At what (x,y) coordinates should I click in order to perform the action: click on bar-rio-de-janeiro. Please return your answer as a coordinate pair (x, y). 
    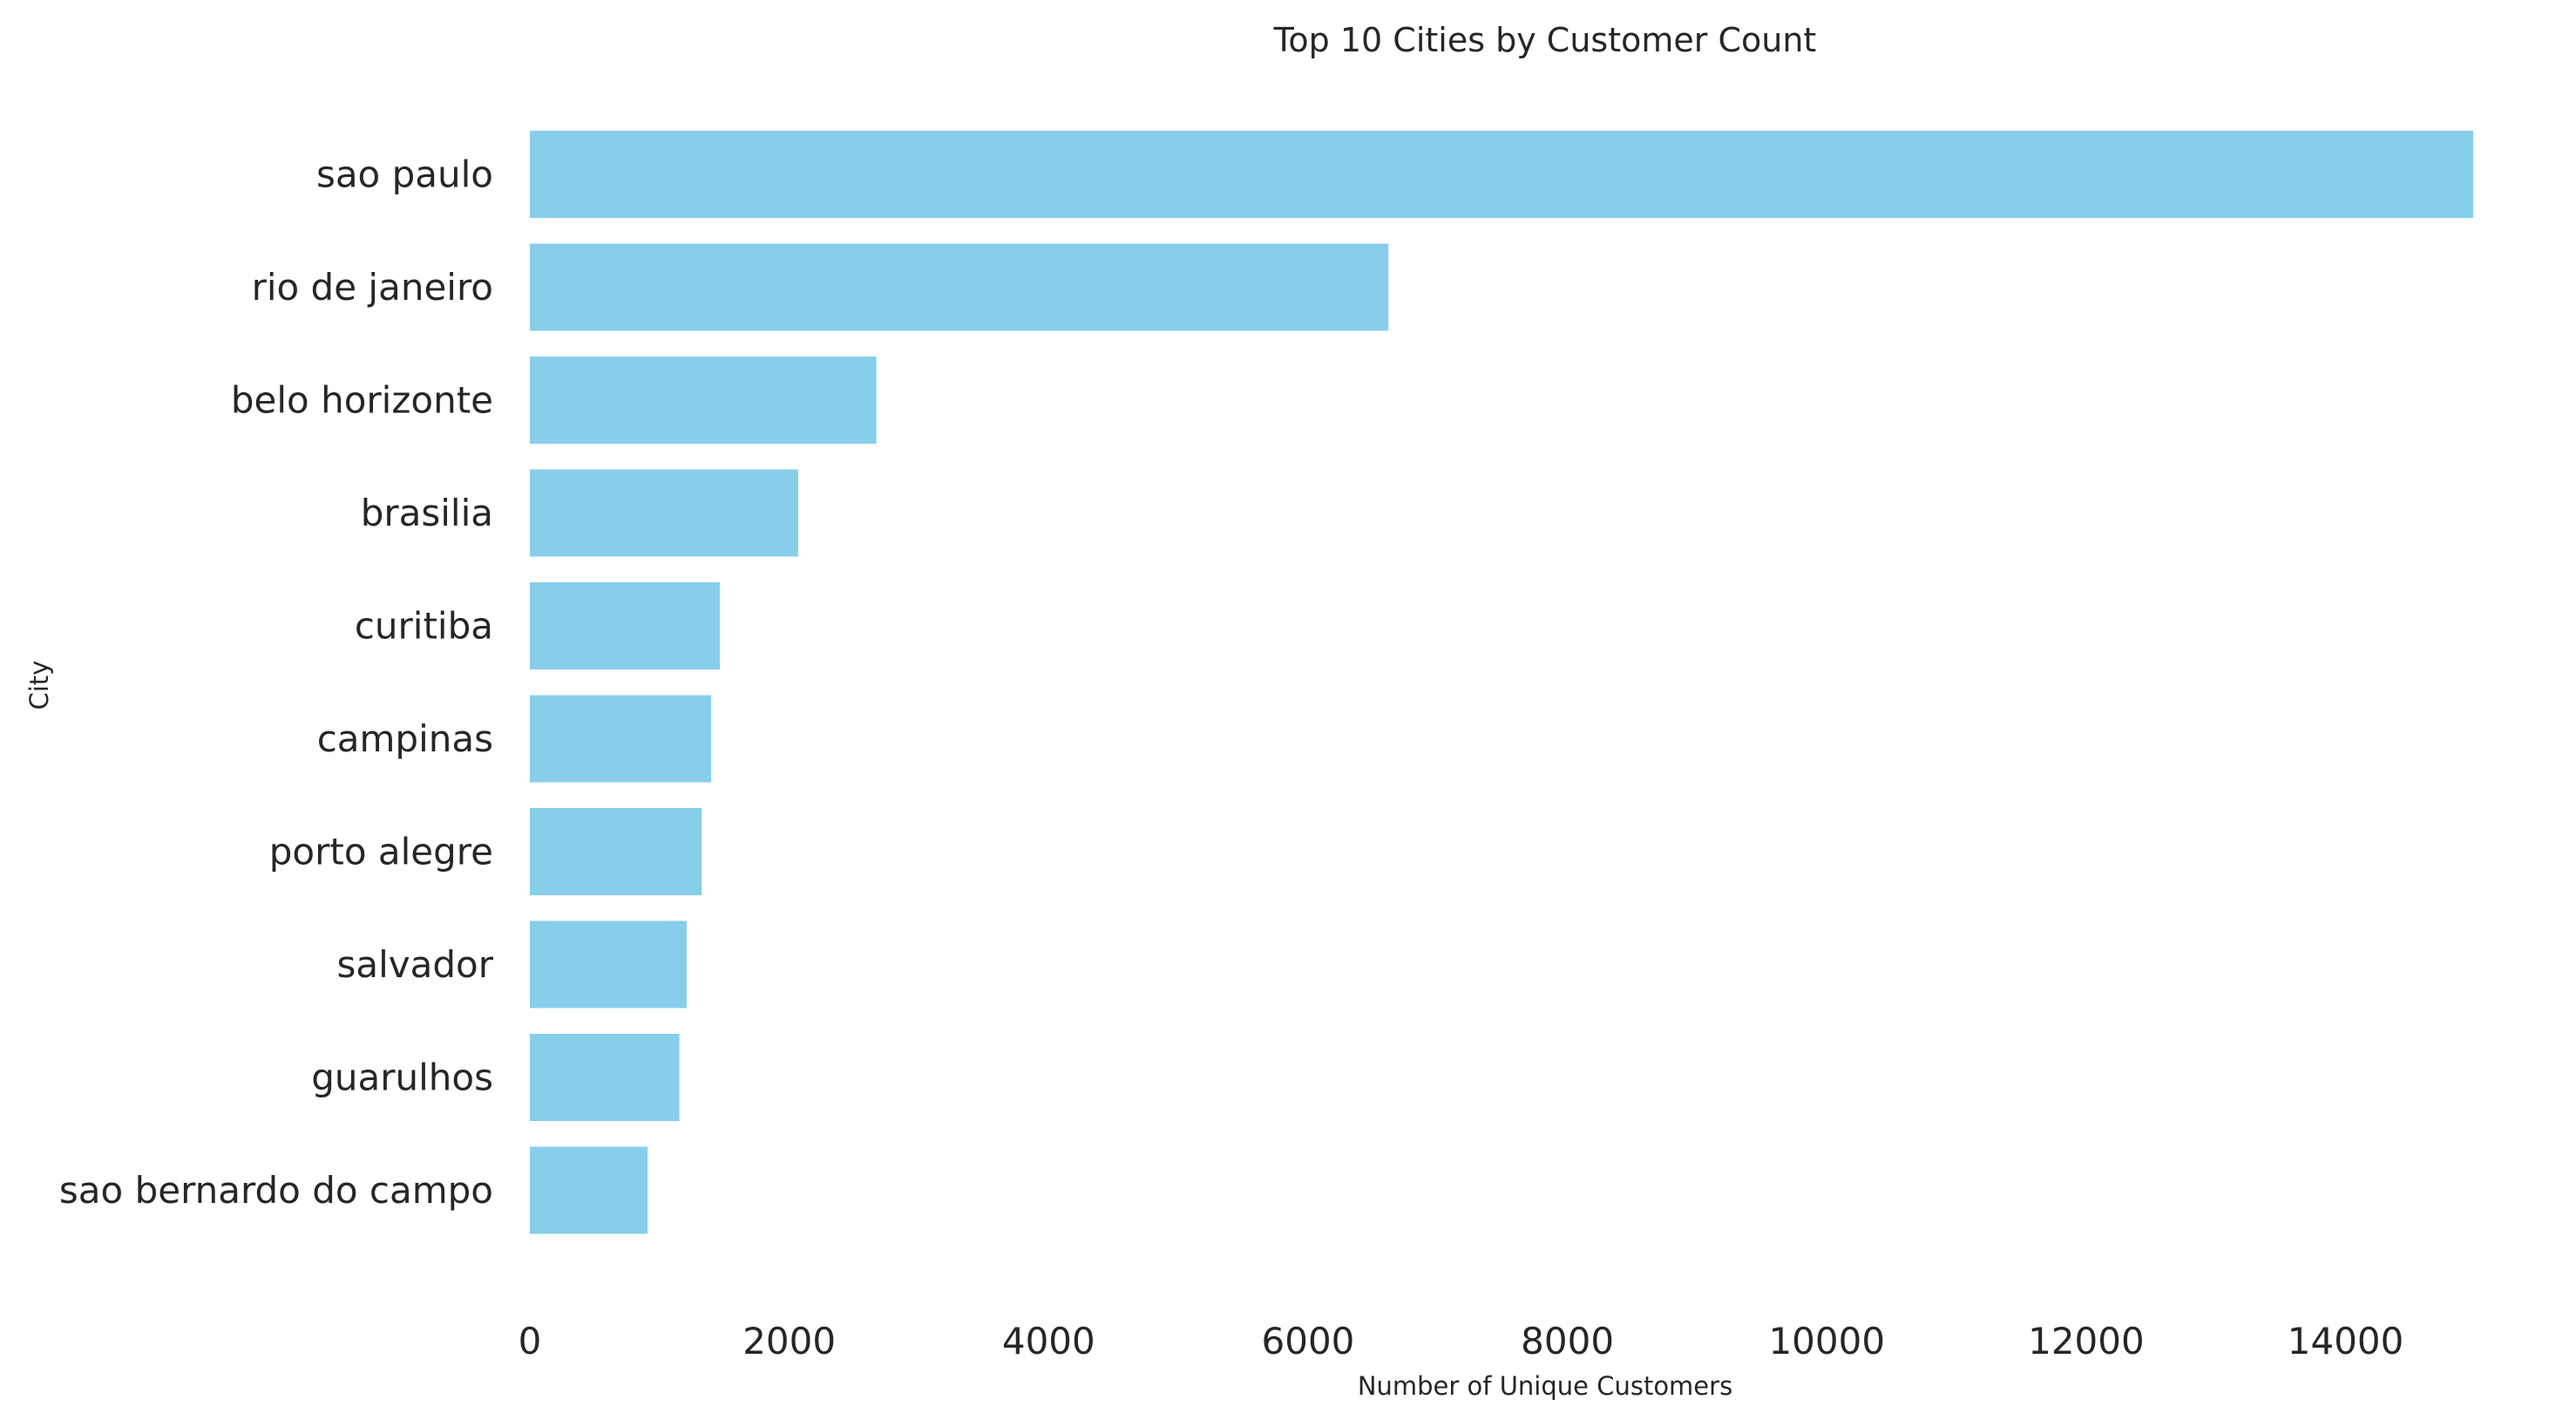
    Looking at the image, I should click on (959, 287).